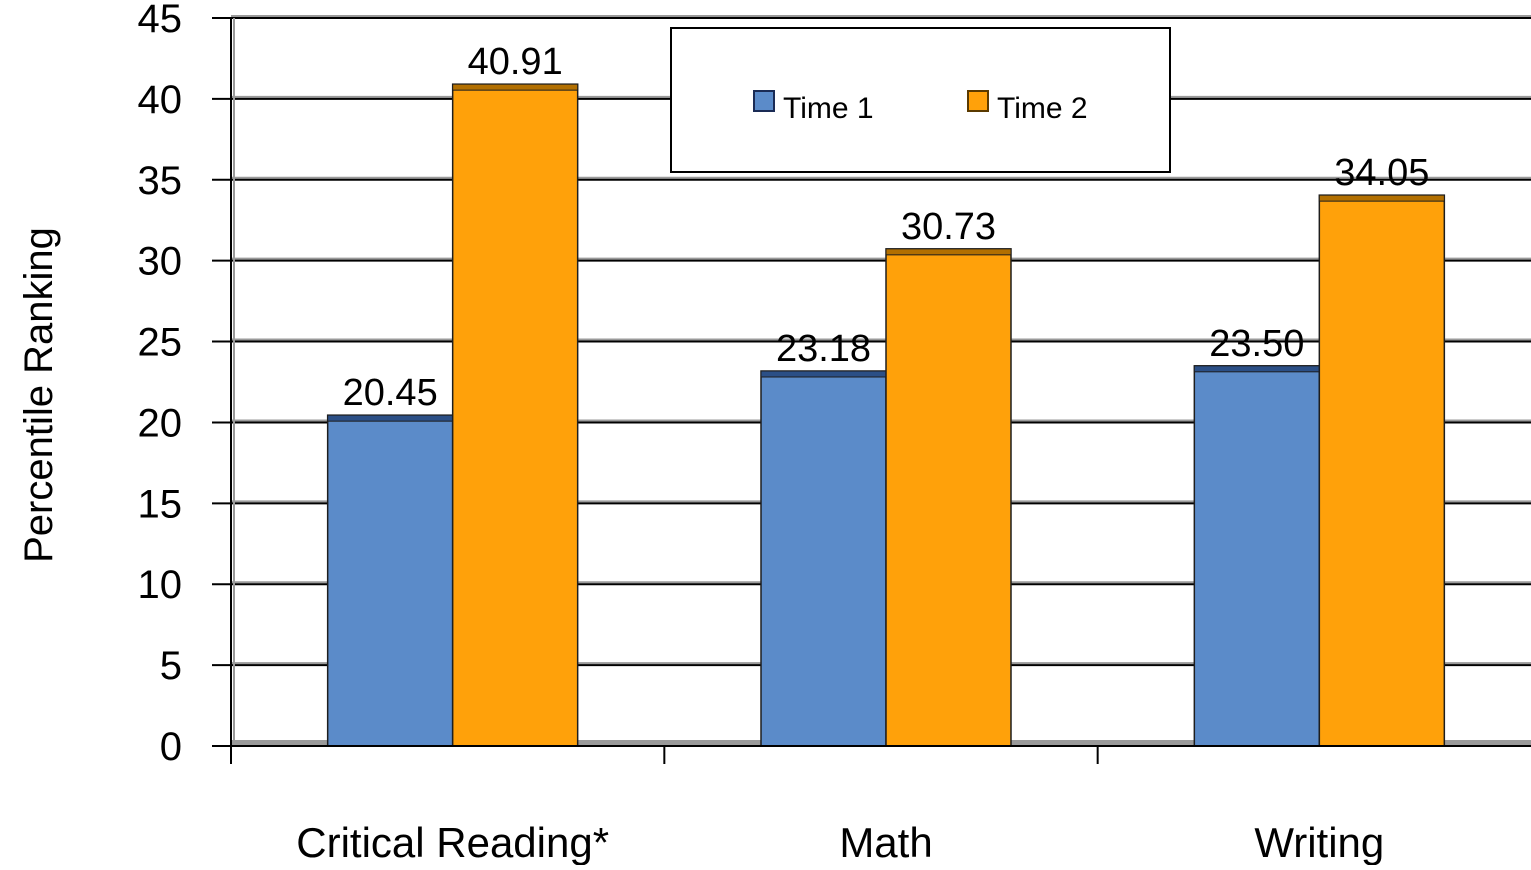 The image size is (1531, 870). What do you see at coordinates (160, 100) in the screenshot?
I see `y-tick-label: 40` at bounding box center [160, 100].